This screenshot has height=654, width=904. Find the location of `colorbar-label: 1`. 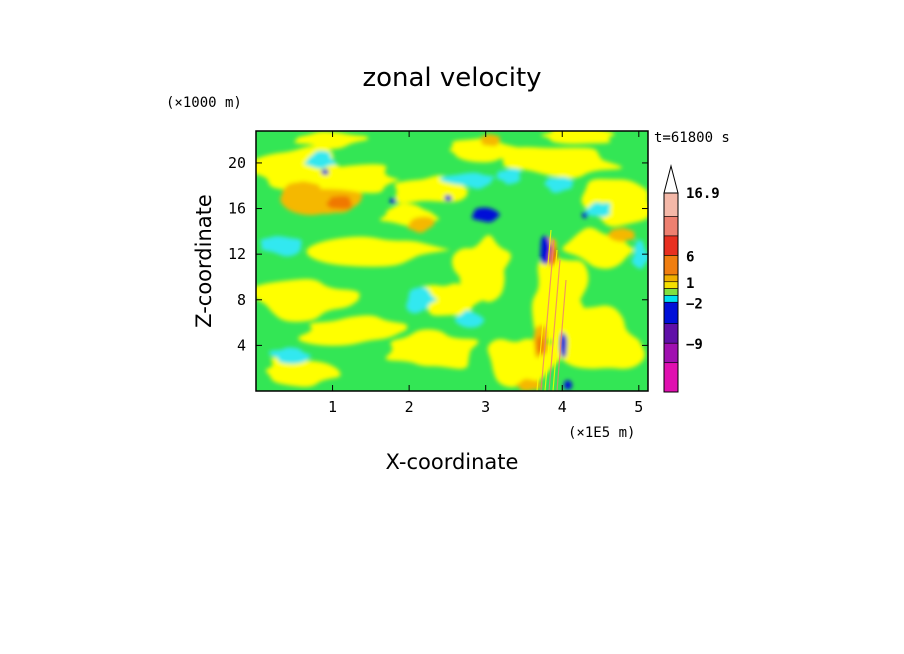

colorbar-label: 1 is located at coordinates (690, 284).